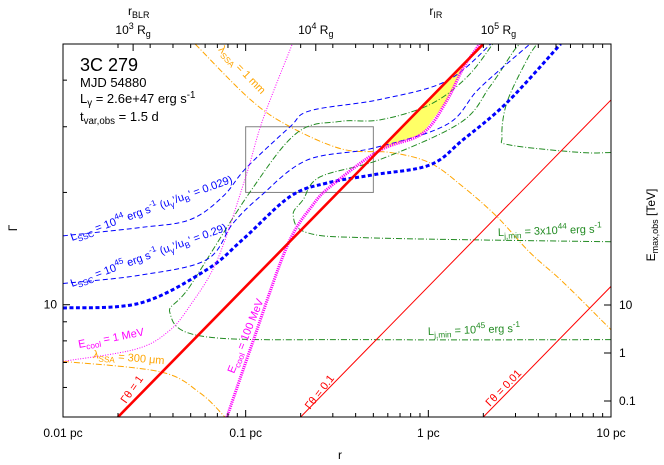 The height and width of the screenshot is (465, 664). Describe the element at coordinates (96, 355) in the screenshot. I see `label-segment: λ` at that location.